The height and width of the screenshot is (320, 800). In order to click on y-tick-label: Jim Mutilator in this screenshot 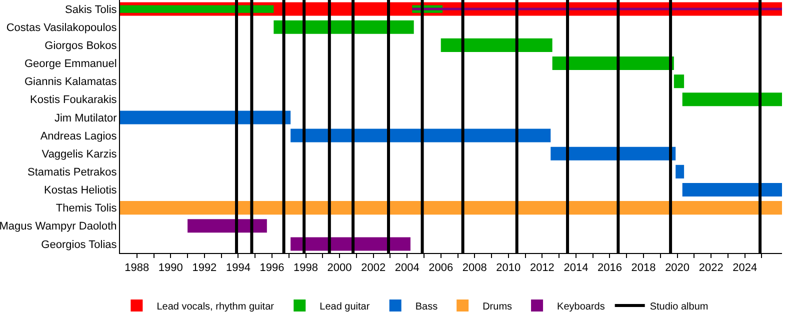, I will do `click(86, 118)`.